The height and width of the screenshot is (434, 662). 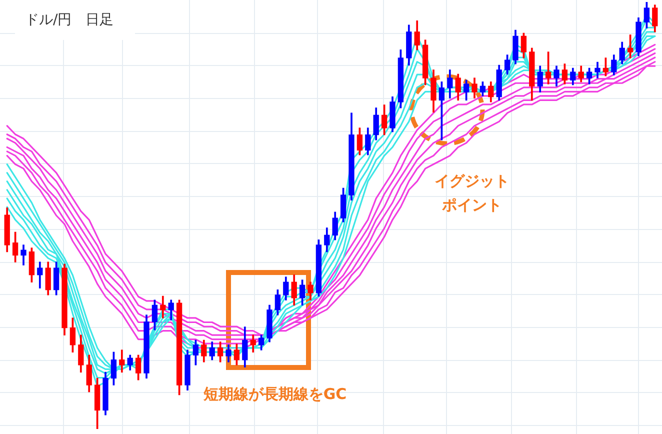 I want to click on text: ドル/円 日足, so click(x=69, y=20).